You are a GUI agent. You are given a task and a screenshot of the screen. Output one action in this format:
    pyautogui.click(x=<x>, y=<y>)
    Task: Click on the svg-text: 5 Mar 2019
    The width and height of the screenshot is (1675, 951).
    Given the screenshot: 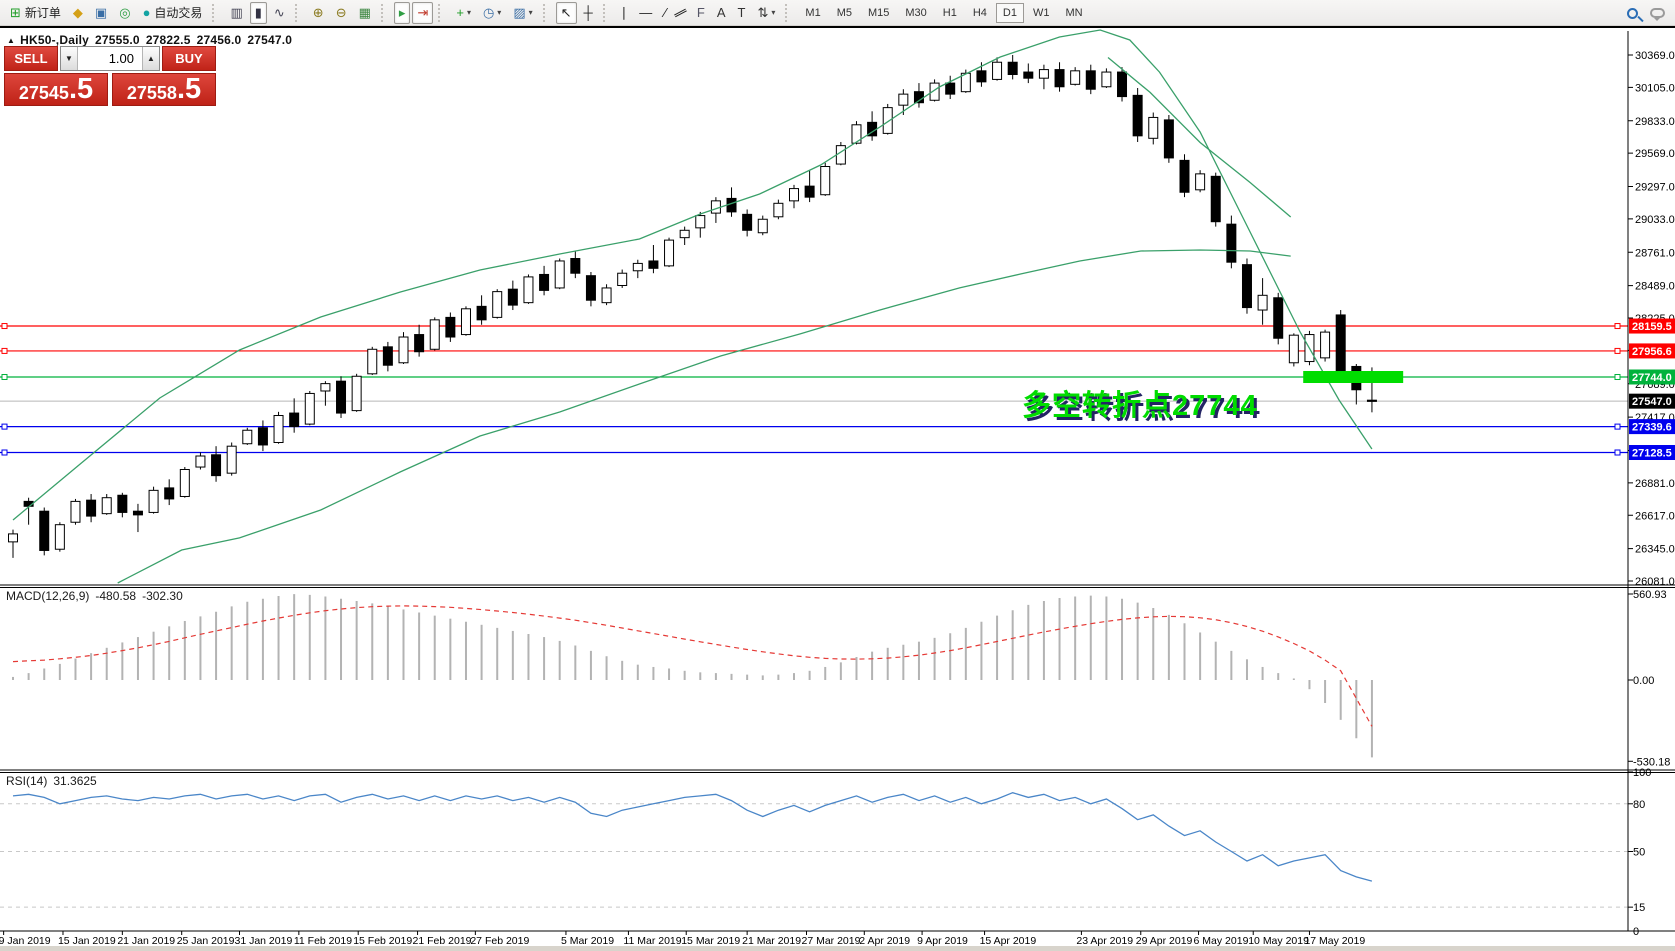 What is the action you would take?
    pyautogui.click(x=587, y=941)
    